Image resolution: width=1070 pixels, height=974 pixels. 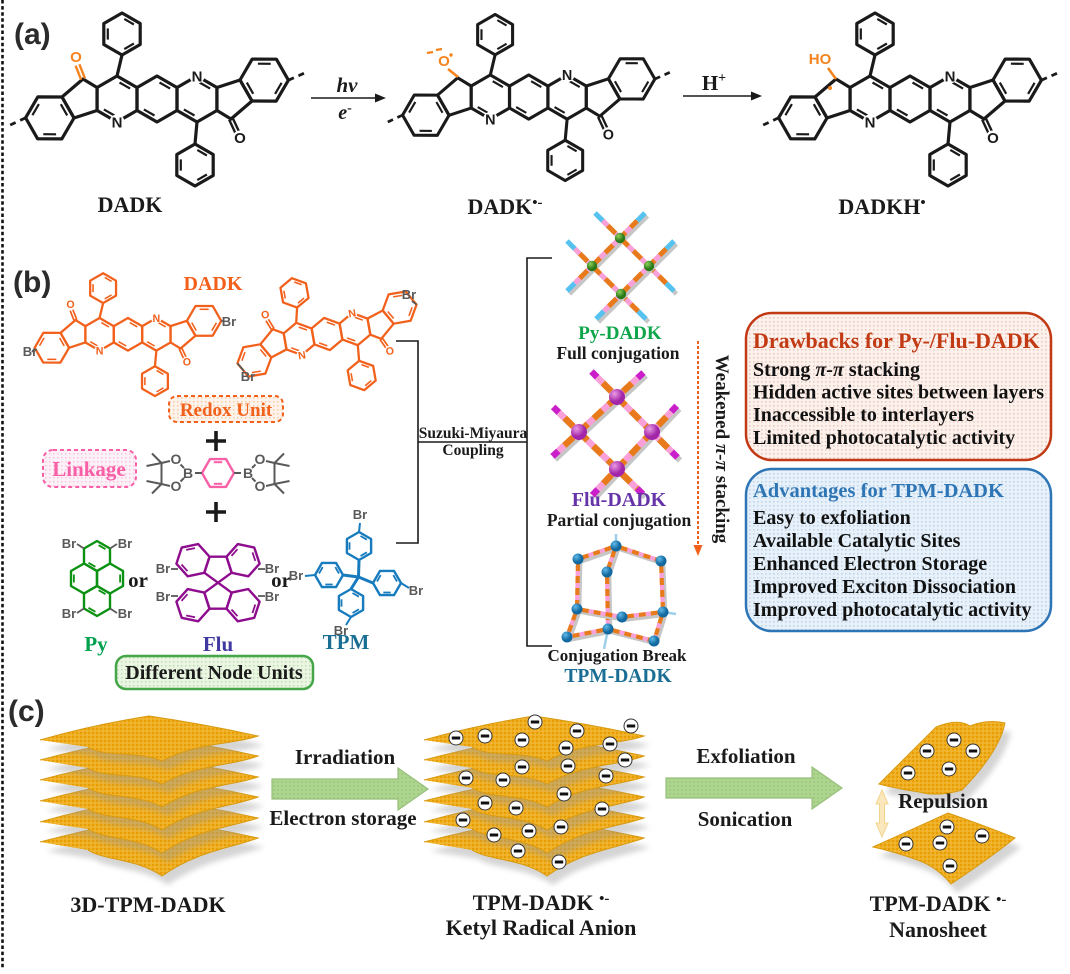 What do you see at coordinates (898, 393) in the screenshot?
I see `svg-text:Hidden active sites between la: Hidden active sites between layers` at bounding box center [898, 393].